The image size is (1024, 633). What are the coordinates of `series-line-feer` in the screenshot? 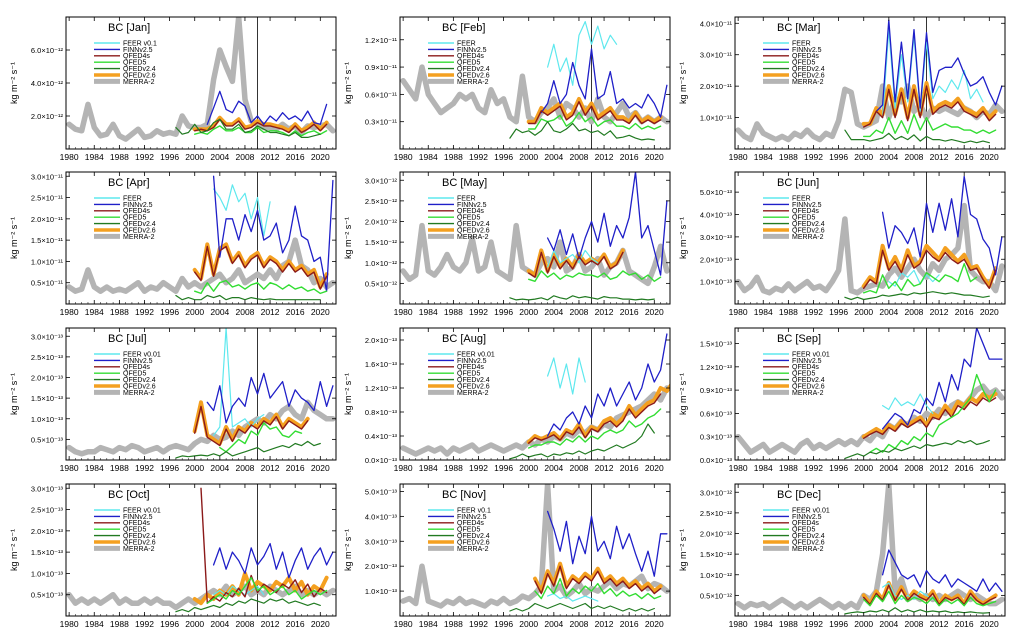 It's located at (914, 278).